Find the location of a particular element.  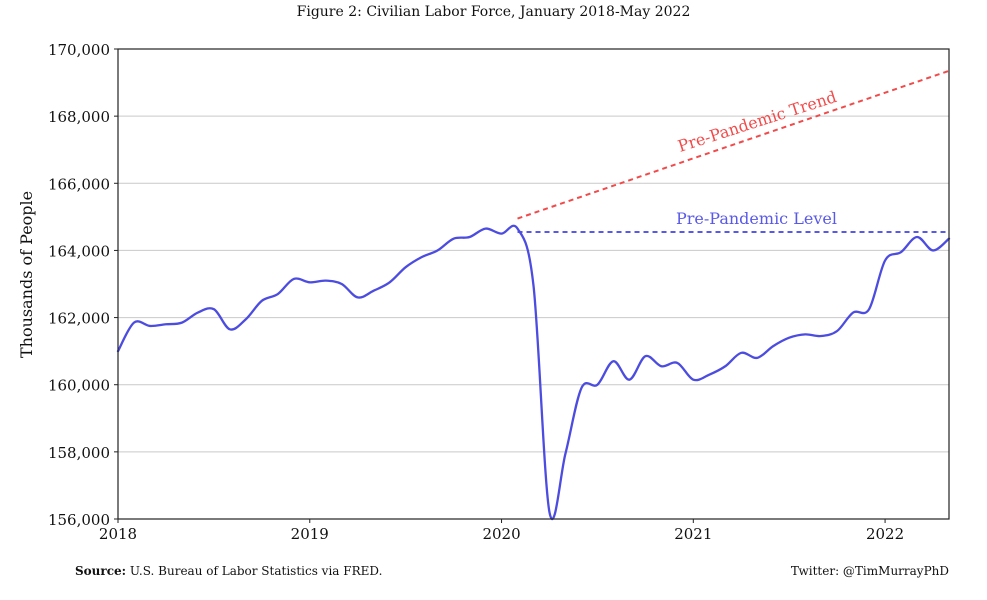

y-tick-label: 168,000 is located at coordinates (79, 117).